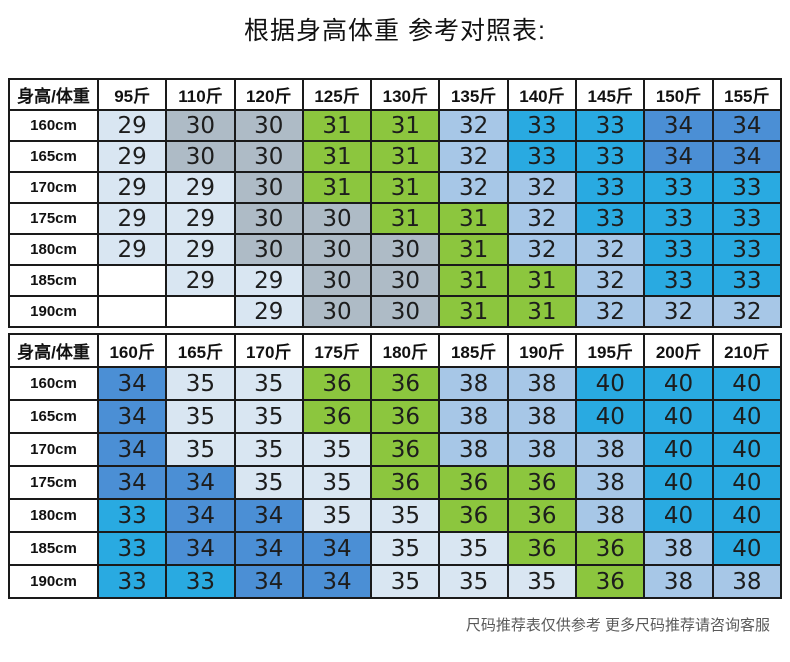 The width and height of the screenshot is (790, 662). I want to click on column-header: 120斤, so click(268, 94).